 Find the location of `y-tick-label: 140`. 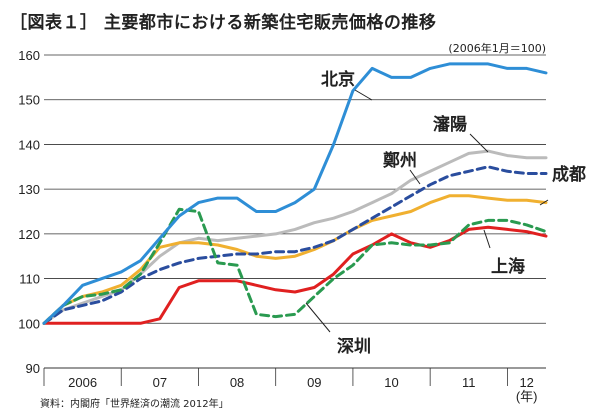

y-tick-label: 140 is located at coordinates (29, 144).